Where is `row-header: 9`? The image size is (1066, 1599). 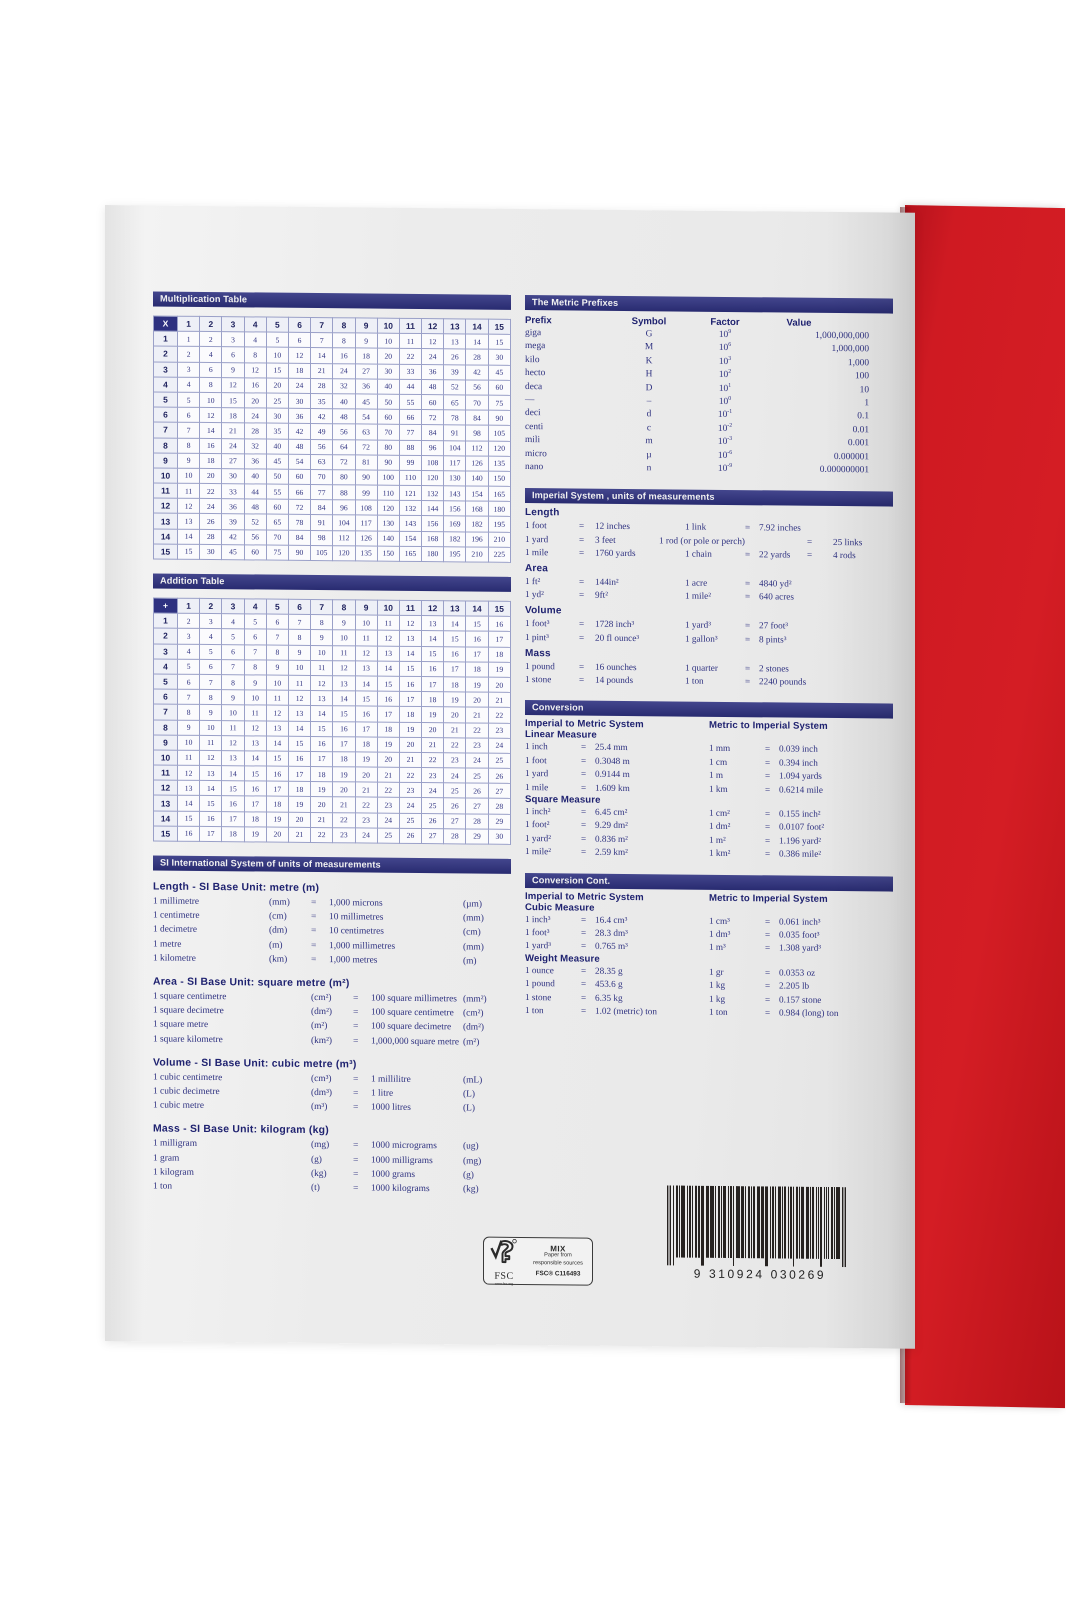
row-header: 9 is located at coordinates (165, 460).